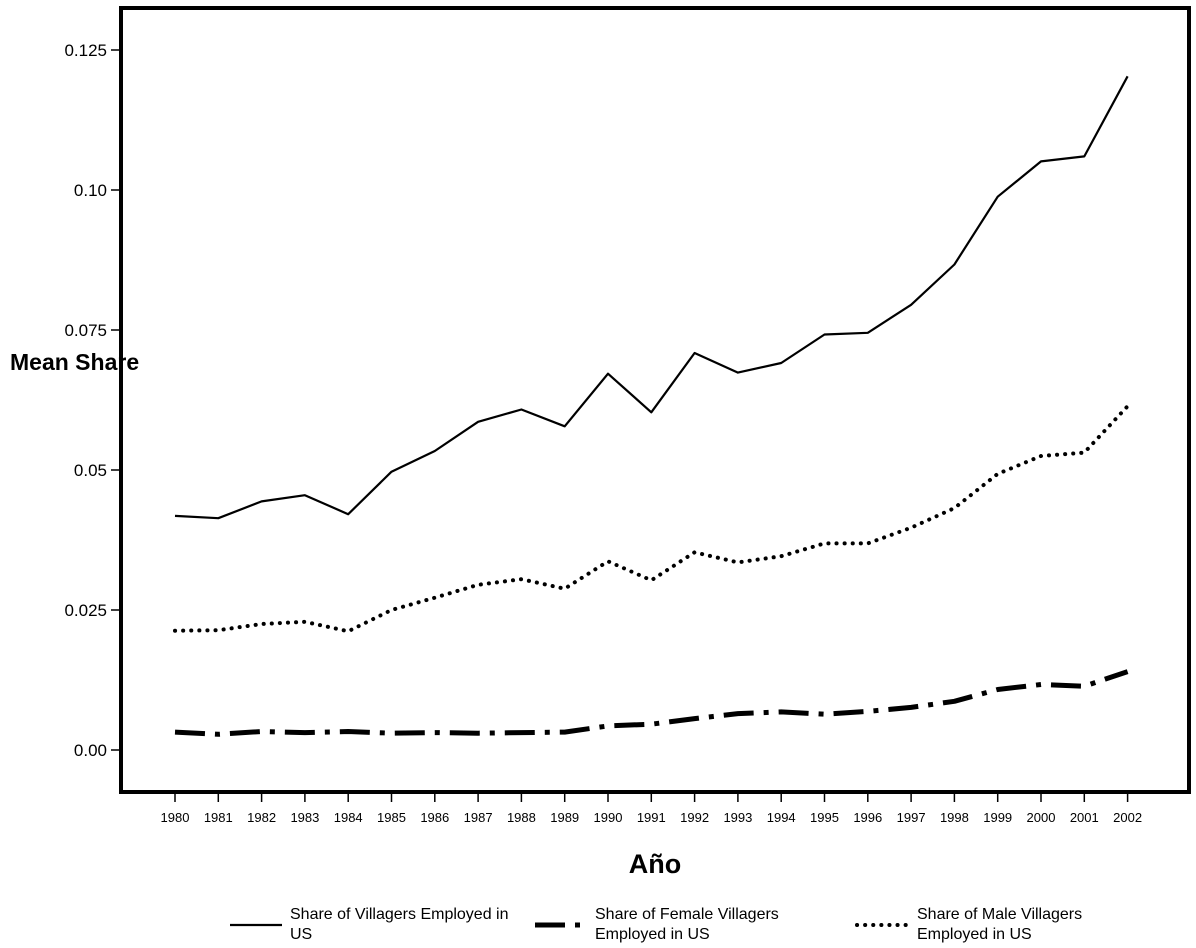 The width and height of the screenshot is (1196, 948). What do you see at coordinates (304, 817) in the screenshot?
I see `x-tick-label: 1983` at bounding box center [304, 817].